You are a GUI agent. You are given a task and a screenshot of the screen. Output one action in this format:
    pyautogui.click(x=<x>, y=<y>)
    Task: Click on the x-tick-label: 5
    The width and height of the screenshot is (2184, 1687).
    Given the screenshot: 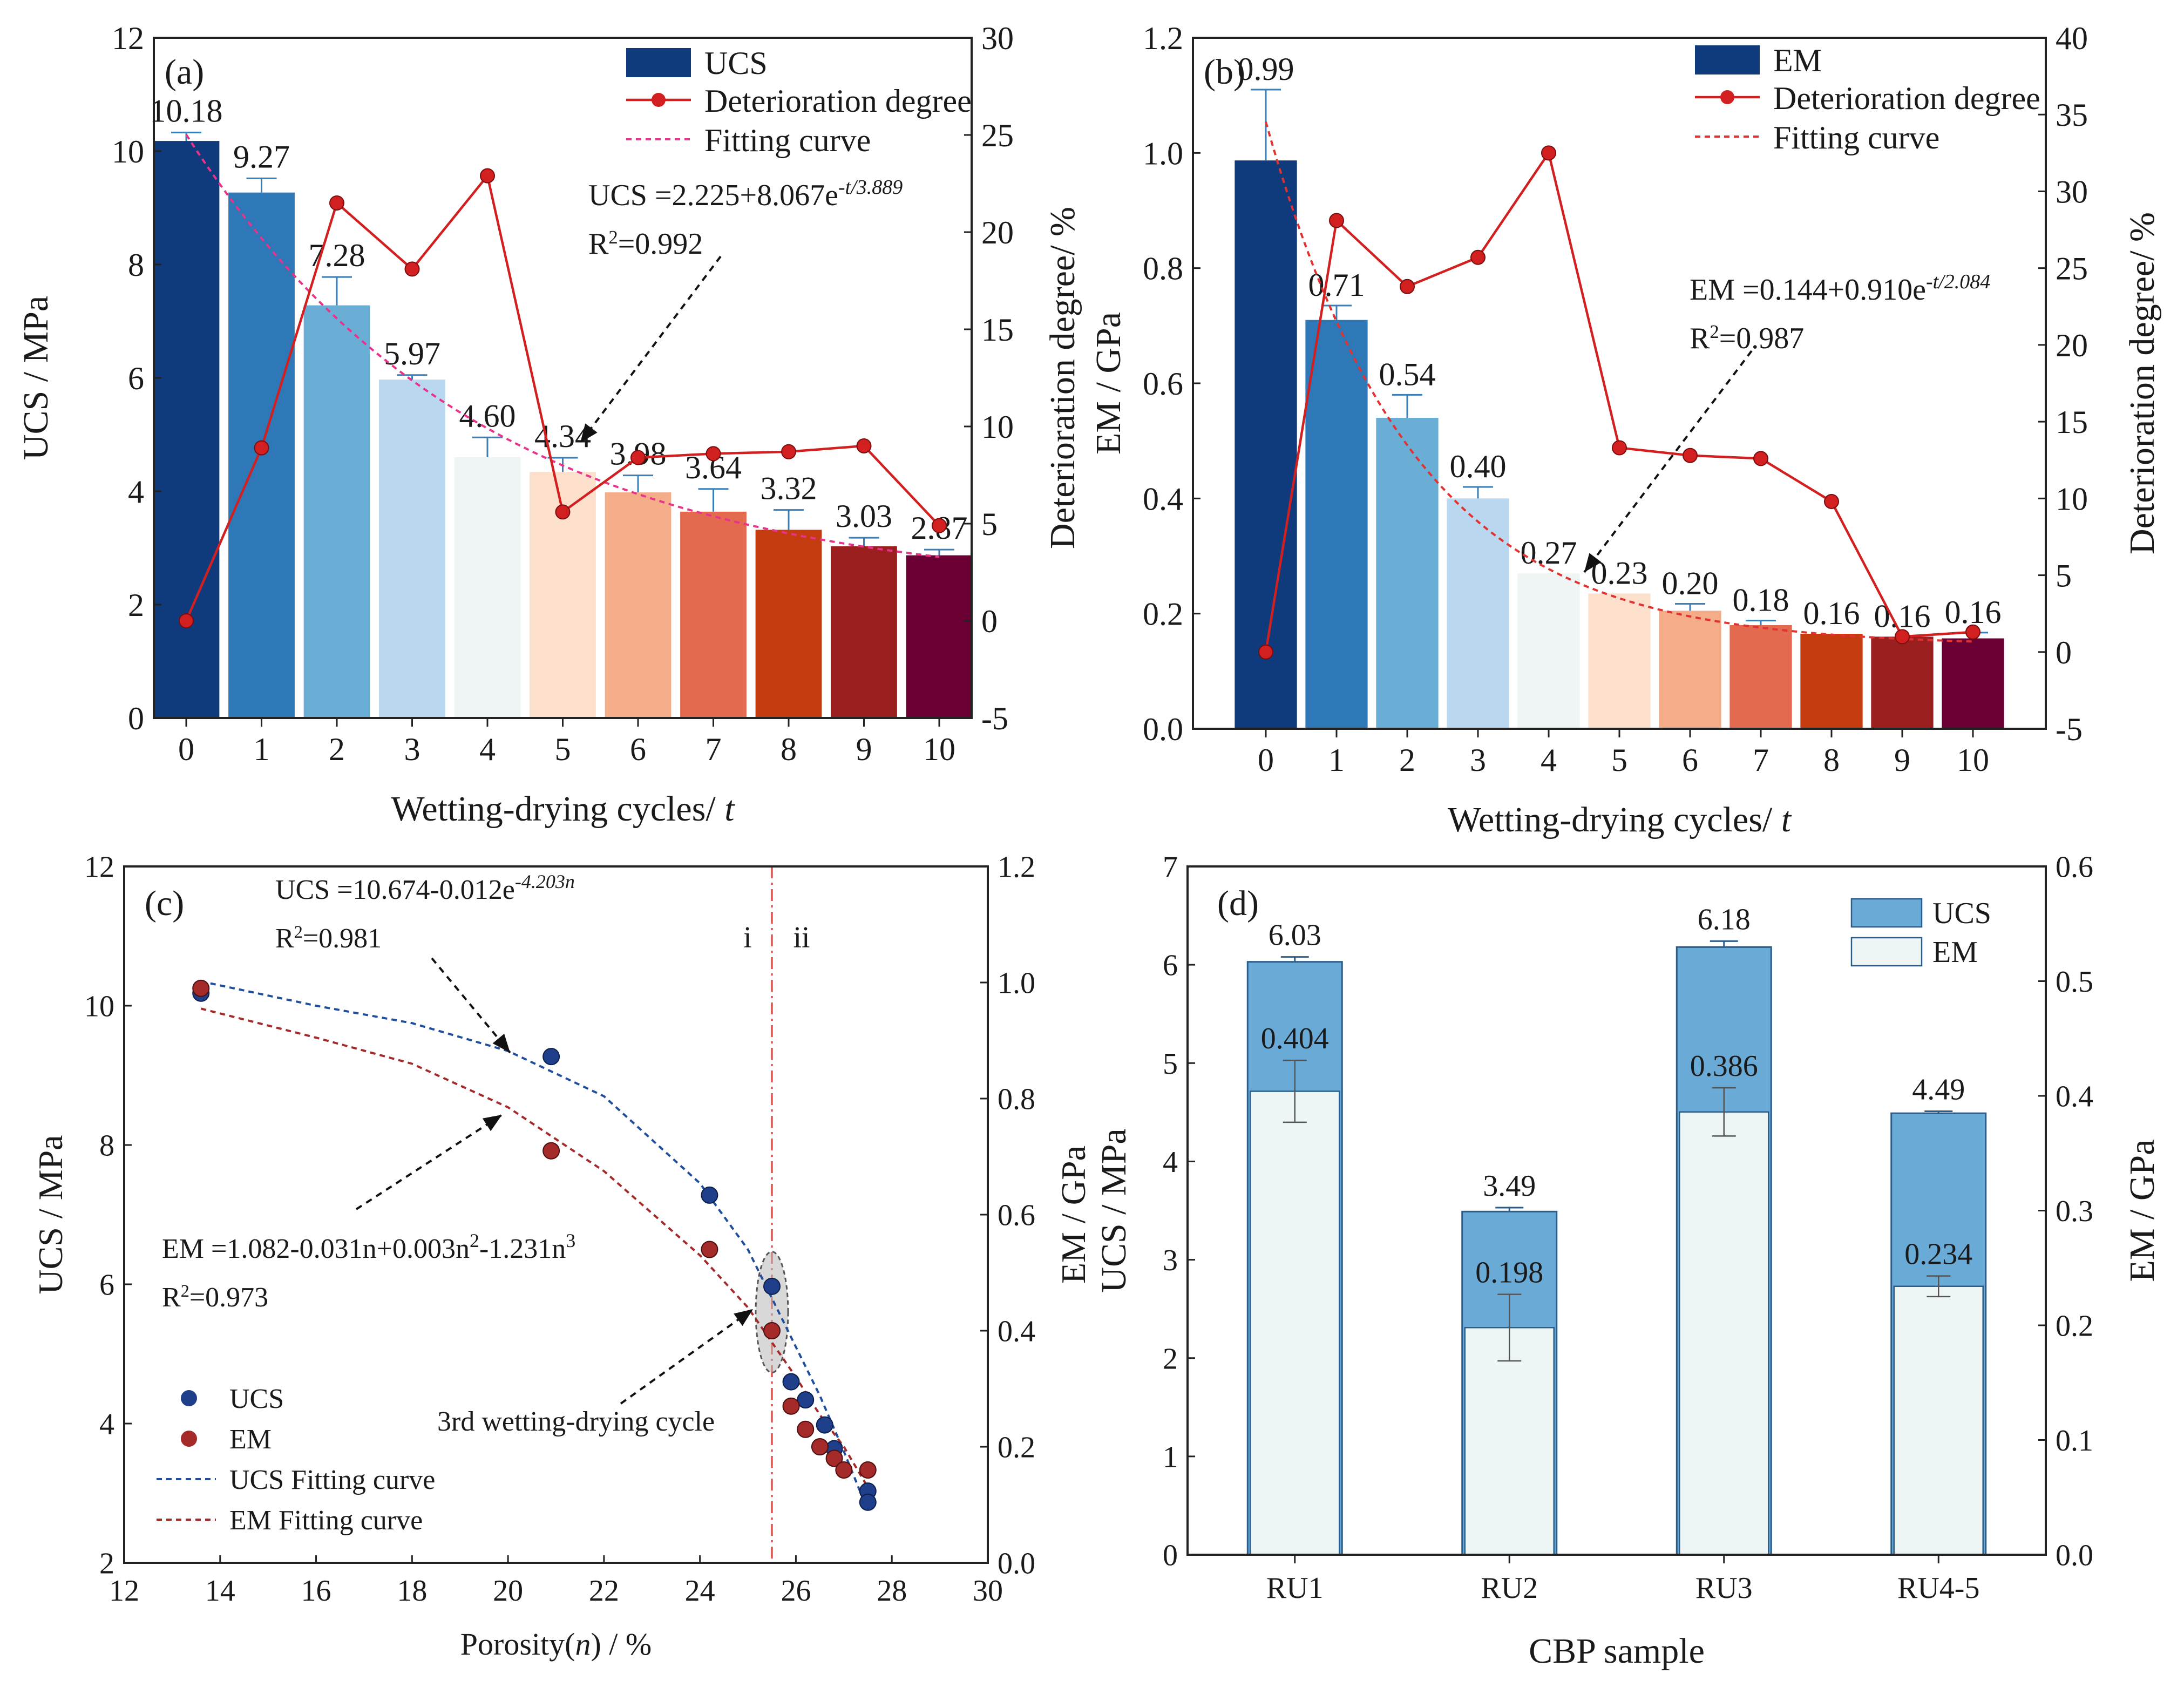 What is the action you would take?
    pyautogui.click(x=1619, y=760)
    